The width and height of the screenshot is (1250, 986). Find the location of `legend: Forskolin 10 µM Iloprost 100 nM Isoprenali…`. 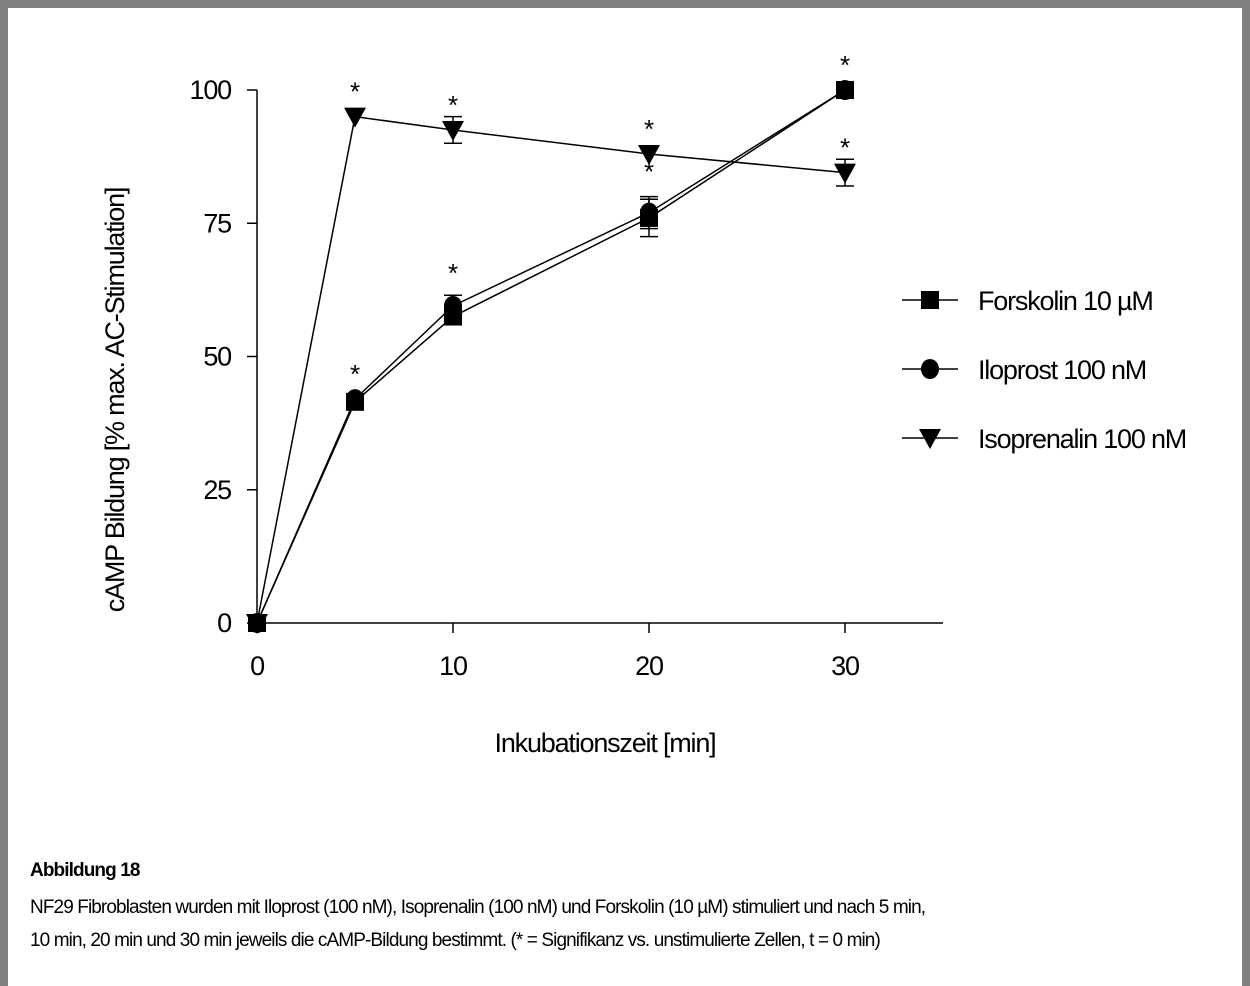

legend: Forskolin 10 µM Iloprost 100 nM Isoprenali… is located at coordinates (1044, 370).